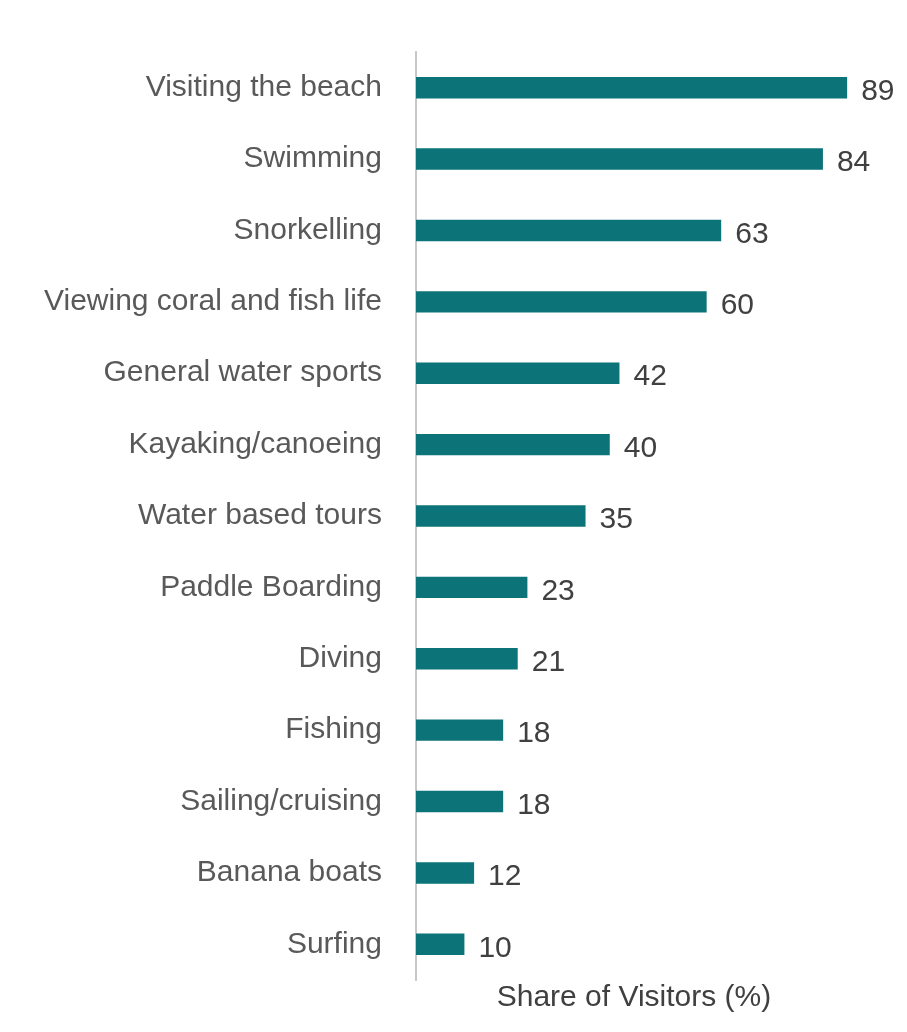 The image size is (907, 1032). Describe the element at coordinates (242, 371) in the screenshot. I see `y-tick-label: General water sports` at that location.